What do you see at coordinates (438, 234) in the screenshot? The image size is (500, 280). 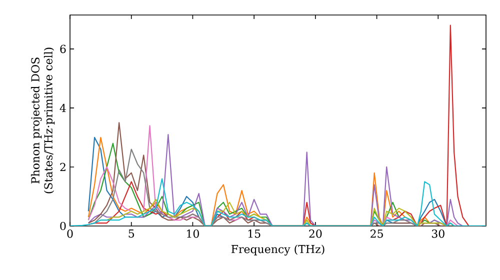 I see `x-tick-label: 30` at bounding box center [438, 234].